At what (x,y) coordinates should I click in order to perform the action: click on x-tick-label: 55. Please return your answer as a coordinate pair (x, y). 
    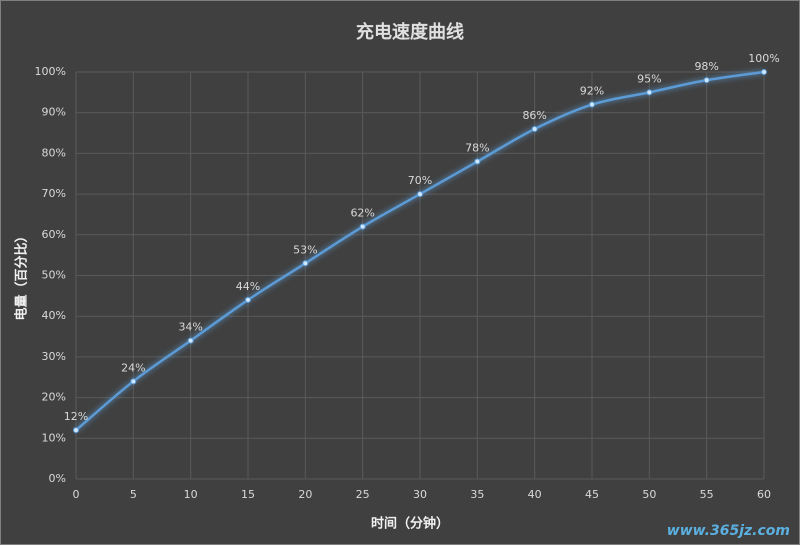
    Looking at the image, I should click on (707, 494).